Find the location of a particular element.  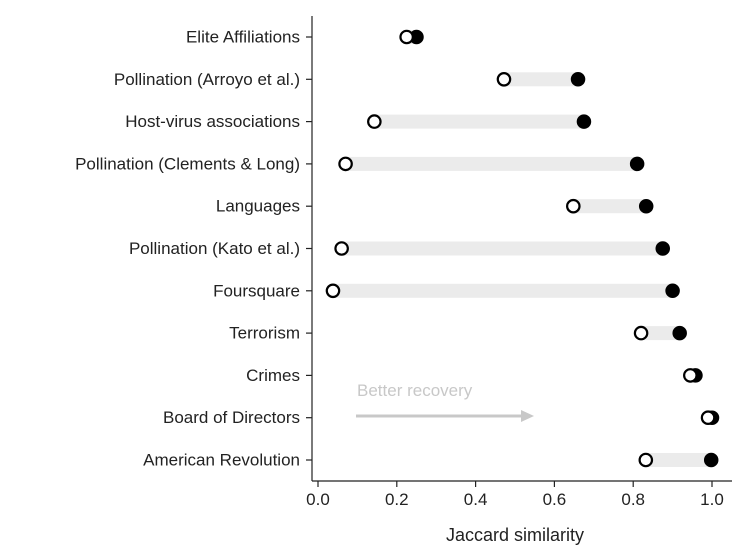

x-axis-ticks: 0.0 0.2 0.4 0.6 0.8 1.0 is located at coordinates (515, 495).